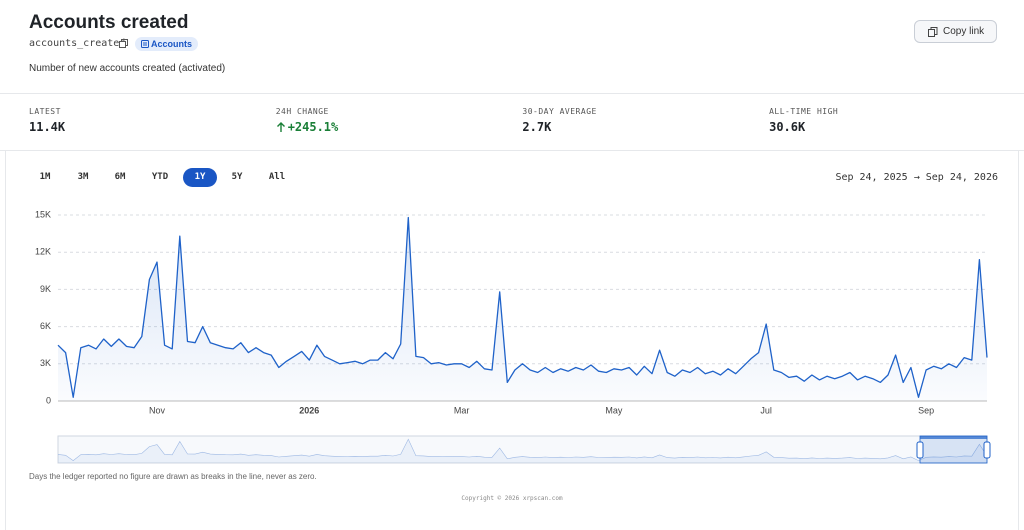 Image resolution: width=1024 pixels, height=530 pixels. Describe the element at coordinates (83, 177) in the screenshot. I see `range-button: 3M` at that location.